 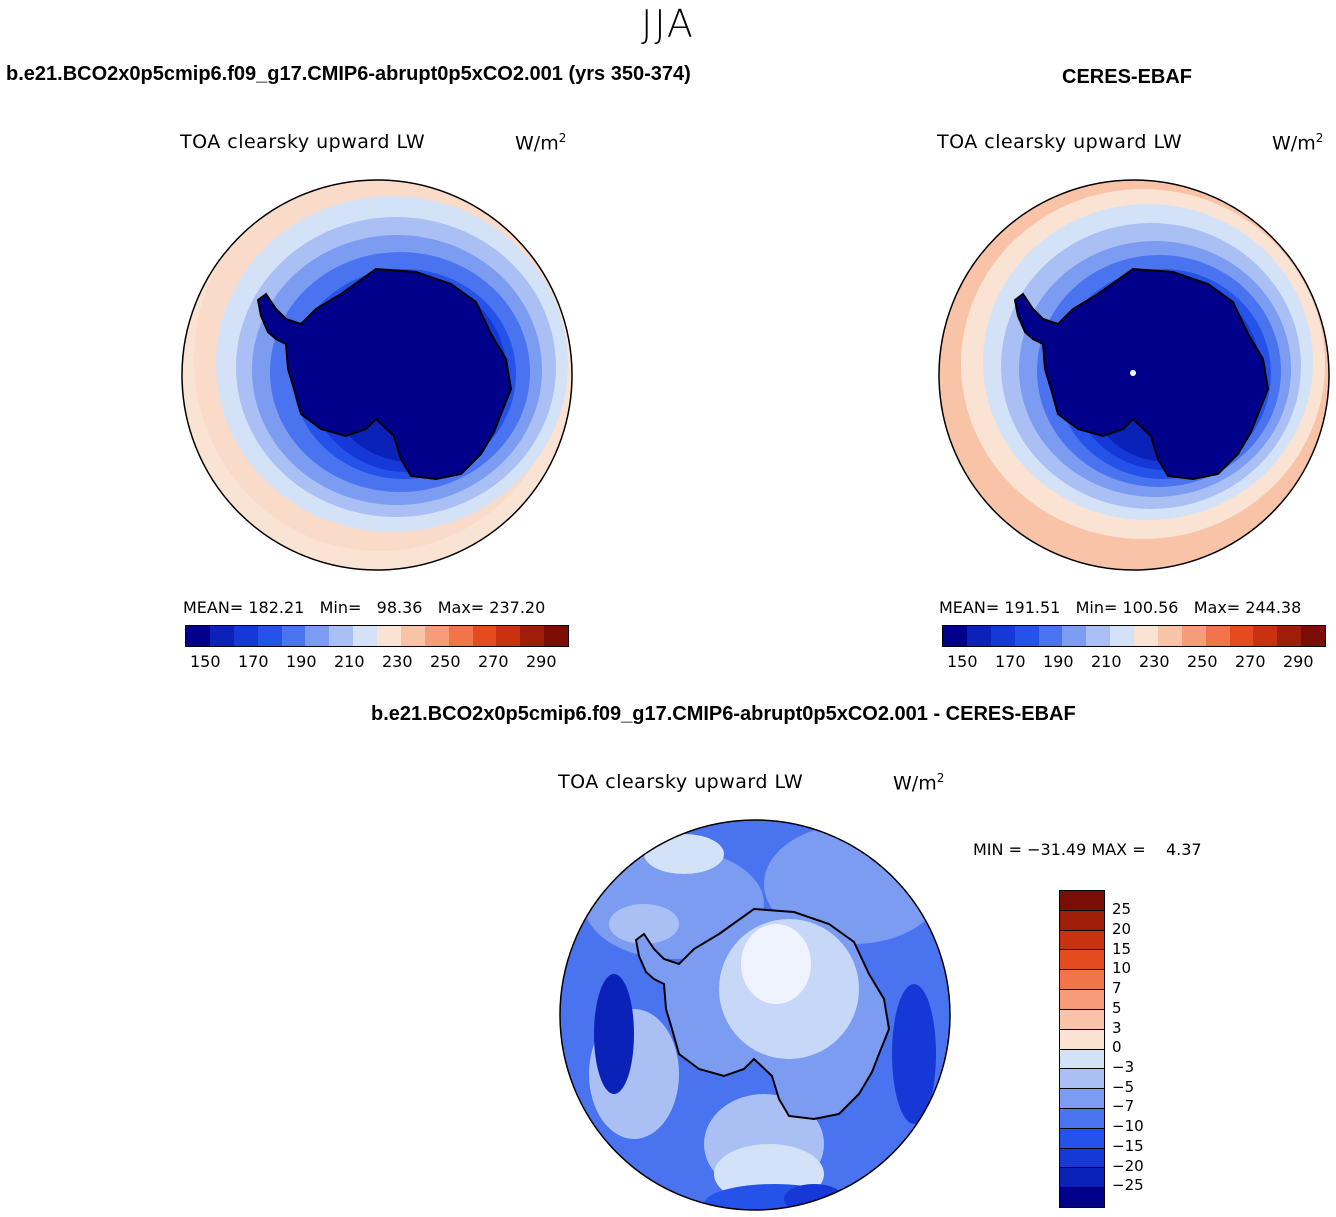 I want to click on obs-antarctica-continent, so click(x=1141, y=374).